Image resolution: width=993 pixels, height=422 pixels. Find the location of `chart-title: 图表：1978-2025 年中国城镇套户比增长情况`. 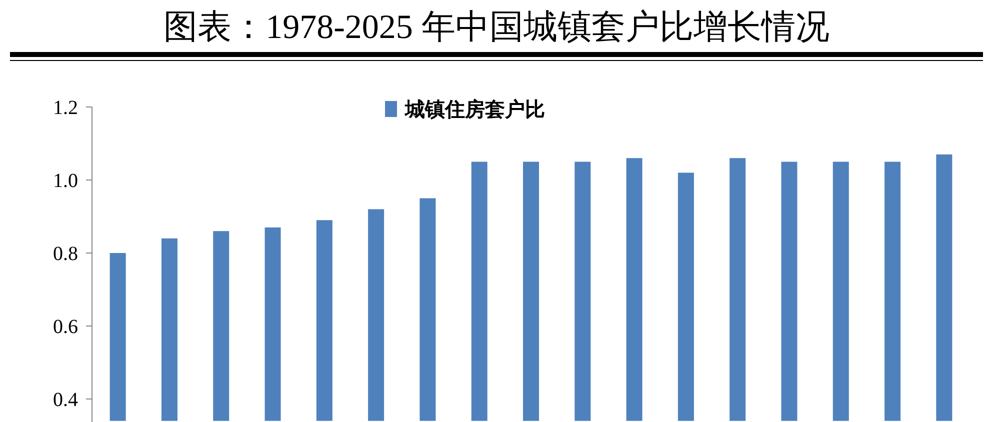

chart-title: 图表：1978-2025 年中国城镇套户比增长情况 is located at coordinates (497, 27).